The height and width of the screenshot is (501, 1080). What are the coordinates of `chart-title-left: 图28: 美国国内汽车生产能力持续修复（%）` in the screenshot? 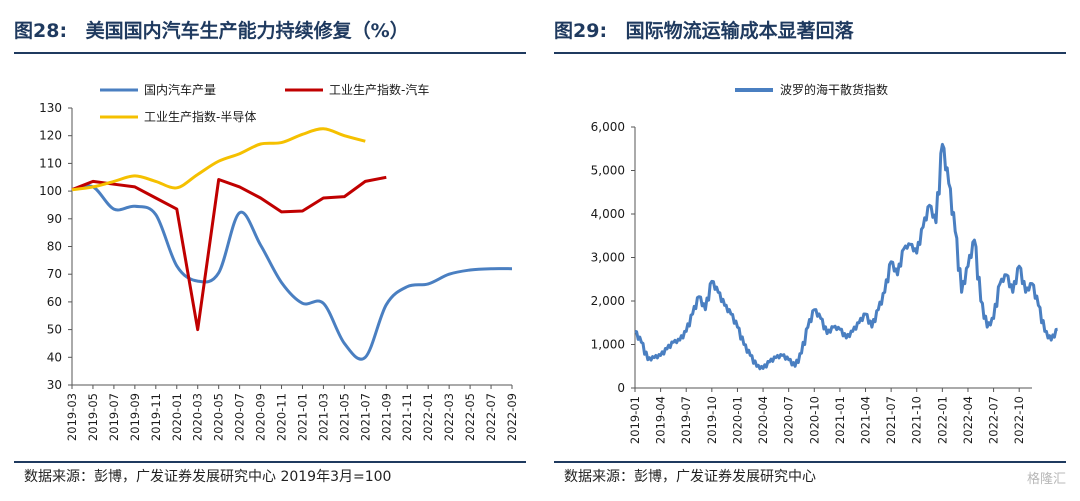 It's located at (270, 34).